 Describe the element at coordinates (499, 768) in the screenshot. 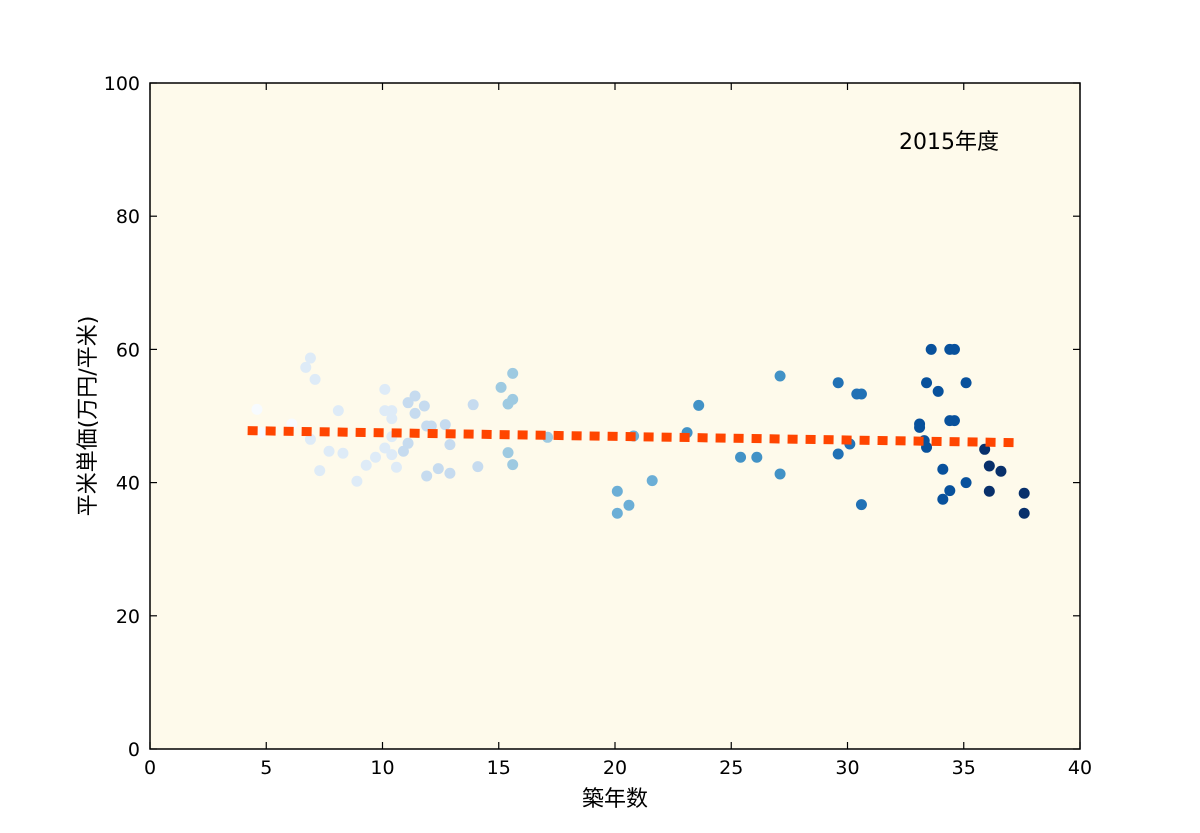

I see `x-tick-label: 15` at that location.